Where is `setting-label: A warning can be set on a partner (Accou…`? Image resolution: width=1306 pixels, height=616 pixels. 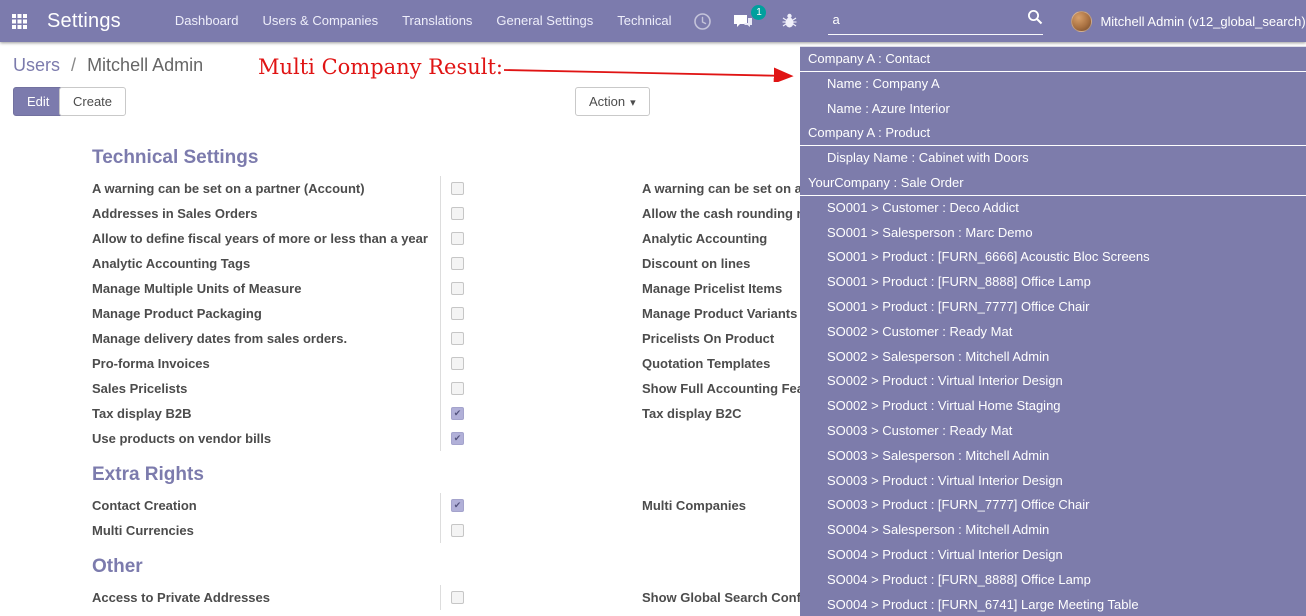
setting-label: A warning can be set on a partner (Accou… is located at coordinates (228, 188).